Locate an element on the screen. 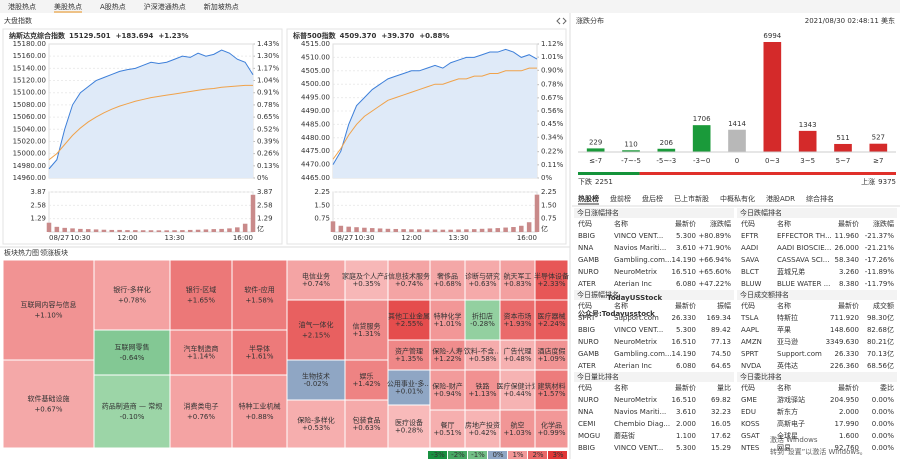 This screenshot has width=900, height=459. stock-code: EDU is located at coordinates (748, 412).